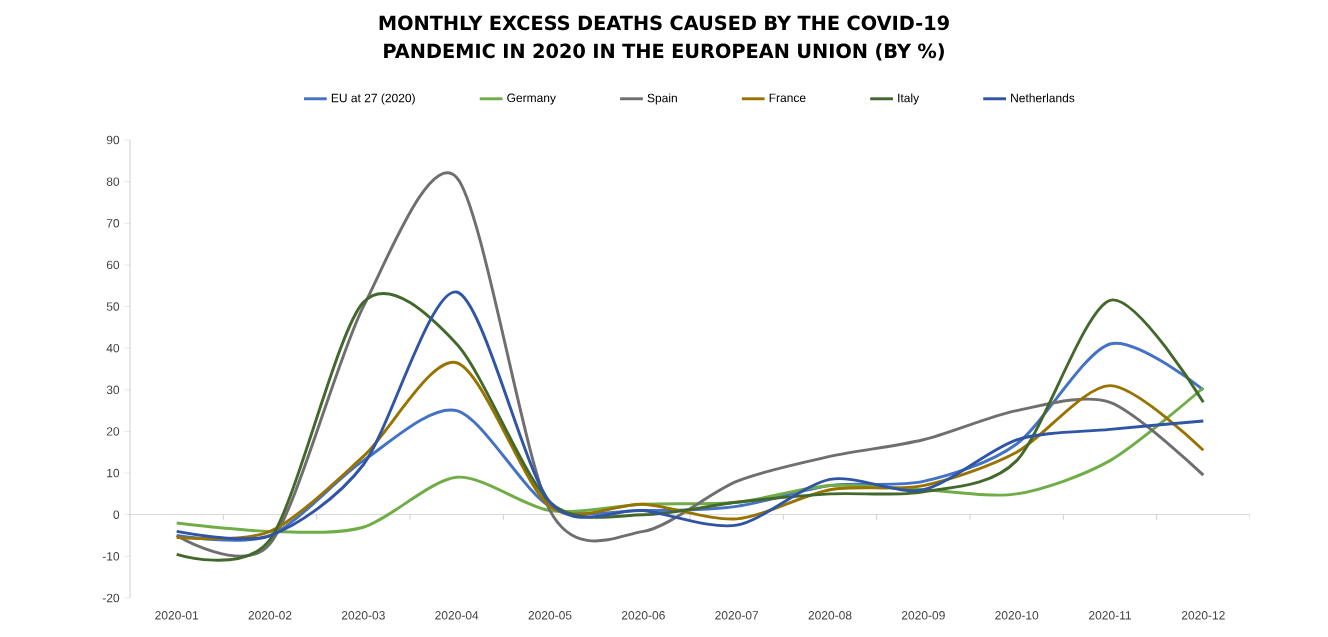 The height and width of the screenshot is (637, 1328). What do you see at coordinates (373, 99) in the screenshot?
I see `legend-label: EU at 27 (2020)` at bounding box center [373, 99].